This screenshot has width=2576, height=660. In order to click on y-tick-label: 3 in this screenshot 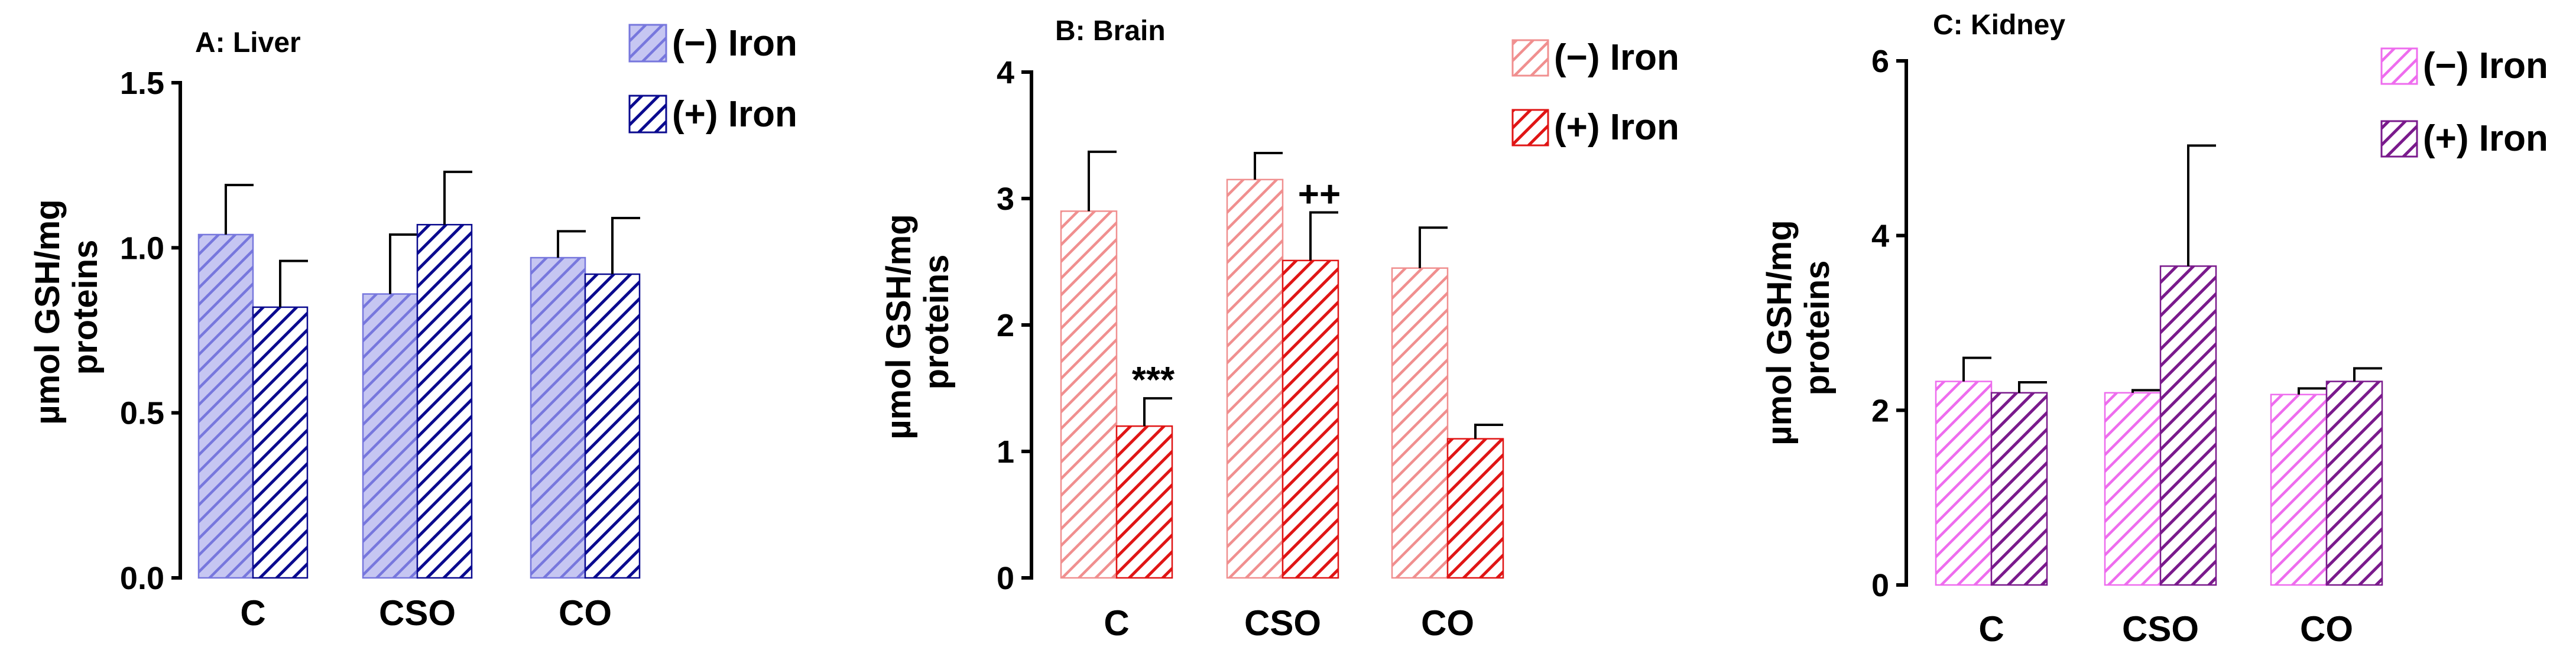, I will do `click(1005, 199)`.